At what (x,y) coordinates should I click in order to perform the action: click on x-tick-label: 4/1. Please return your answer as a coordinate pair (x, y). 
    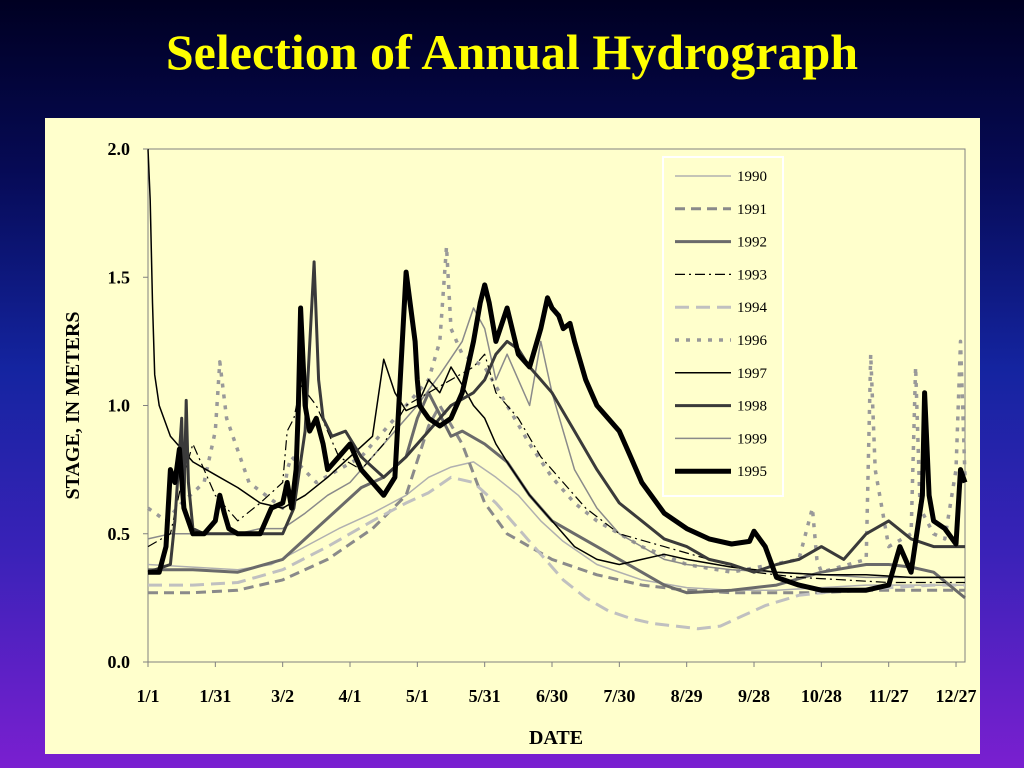
    Looking at the image, I should click on (349, 696).